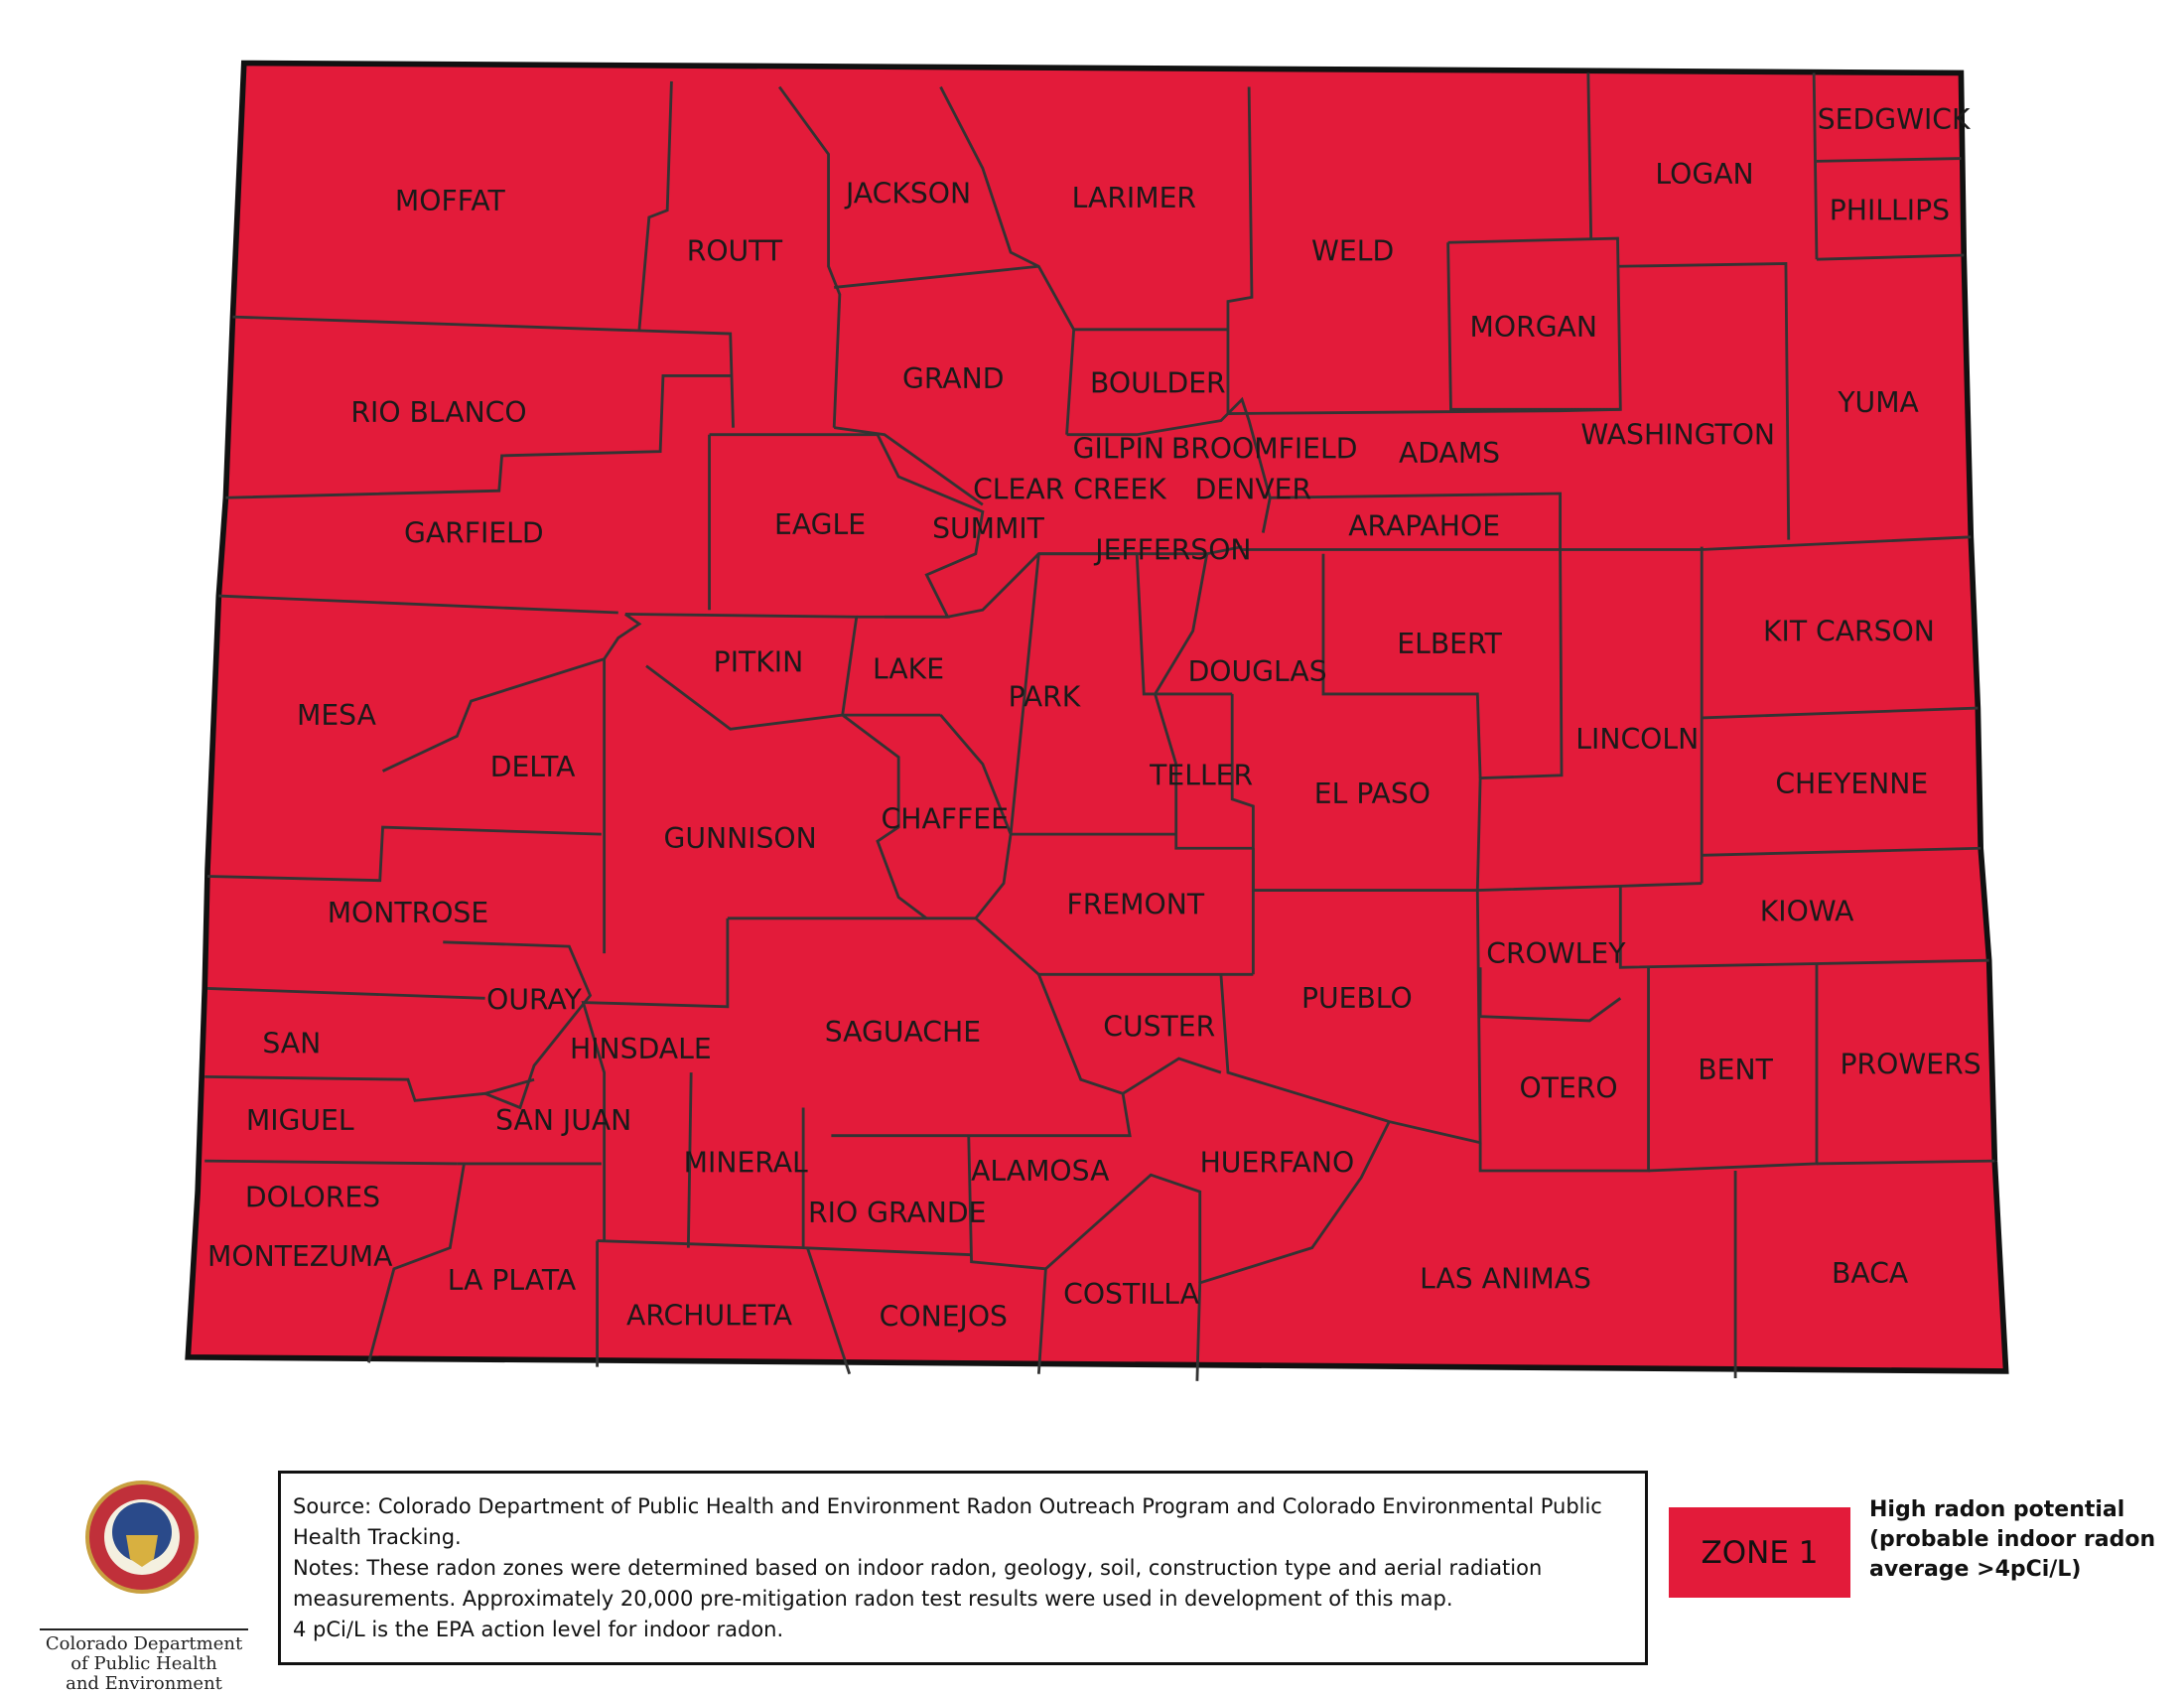 The height and width of the screenshot is (1694, 2184). Describe the element at coordinates (1264, 450) in the screenshot. I see `county-label: BROOMFIELD` at that location.